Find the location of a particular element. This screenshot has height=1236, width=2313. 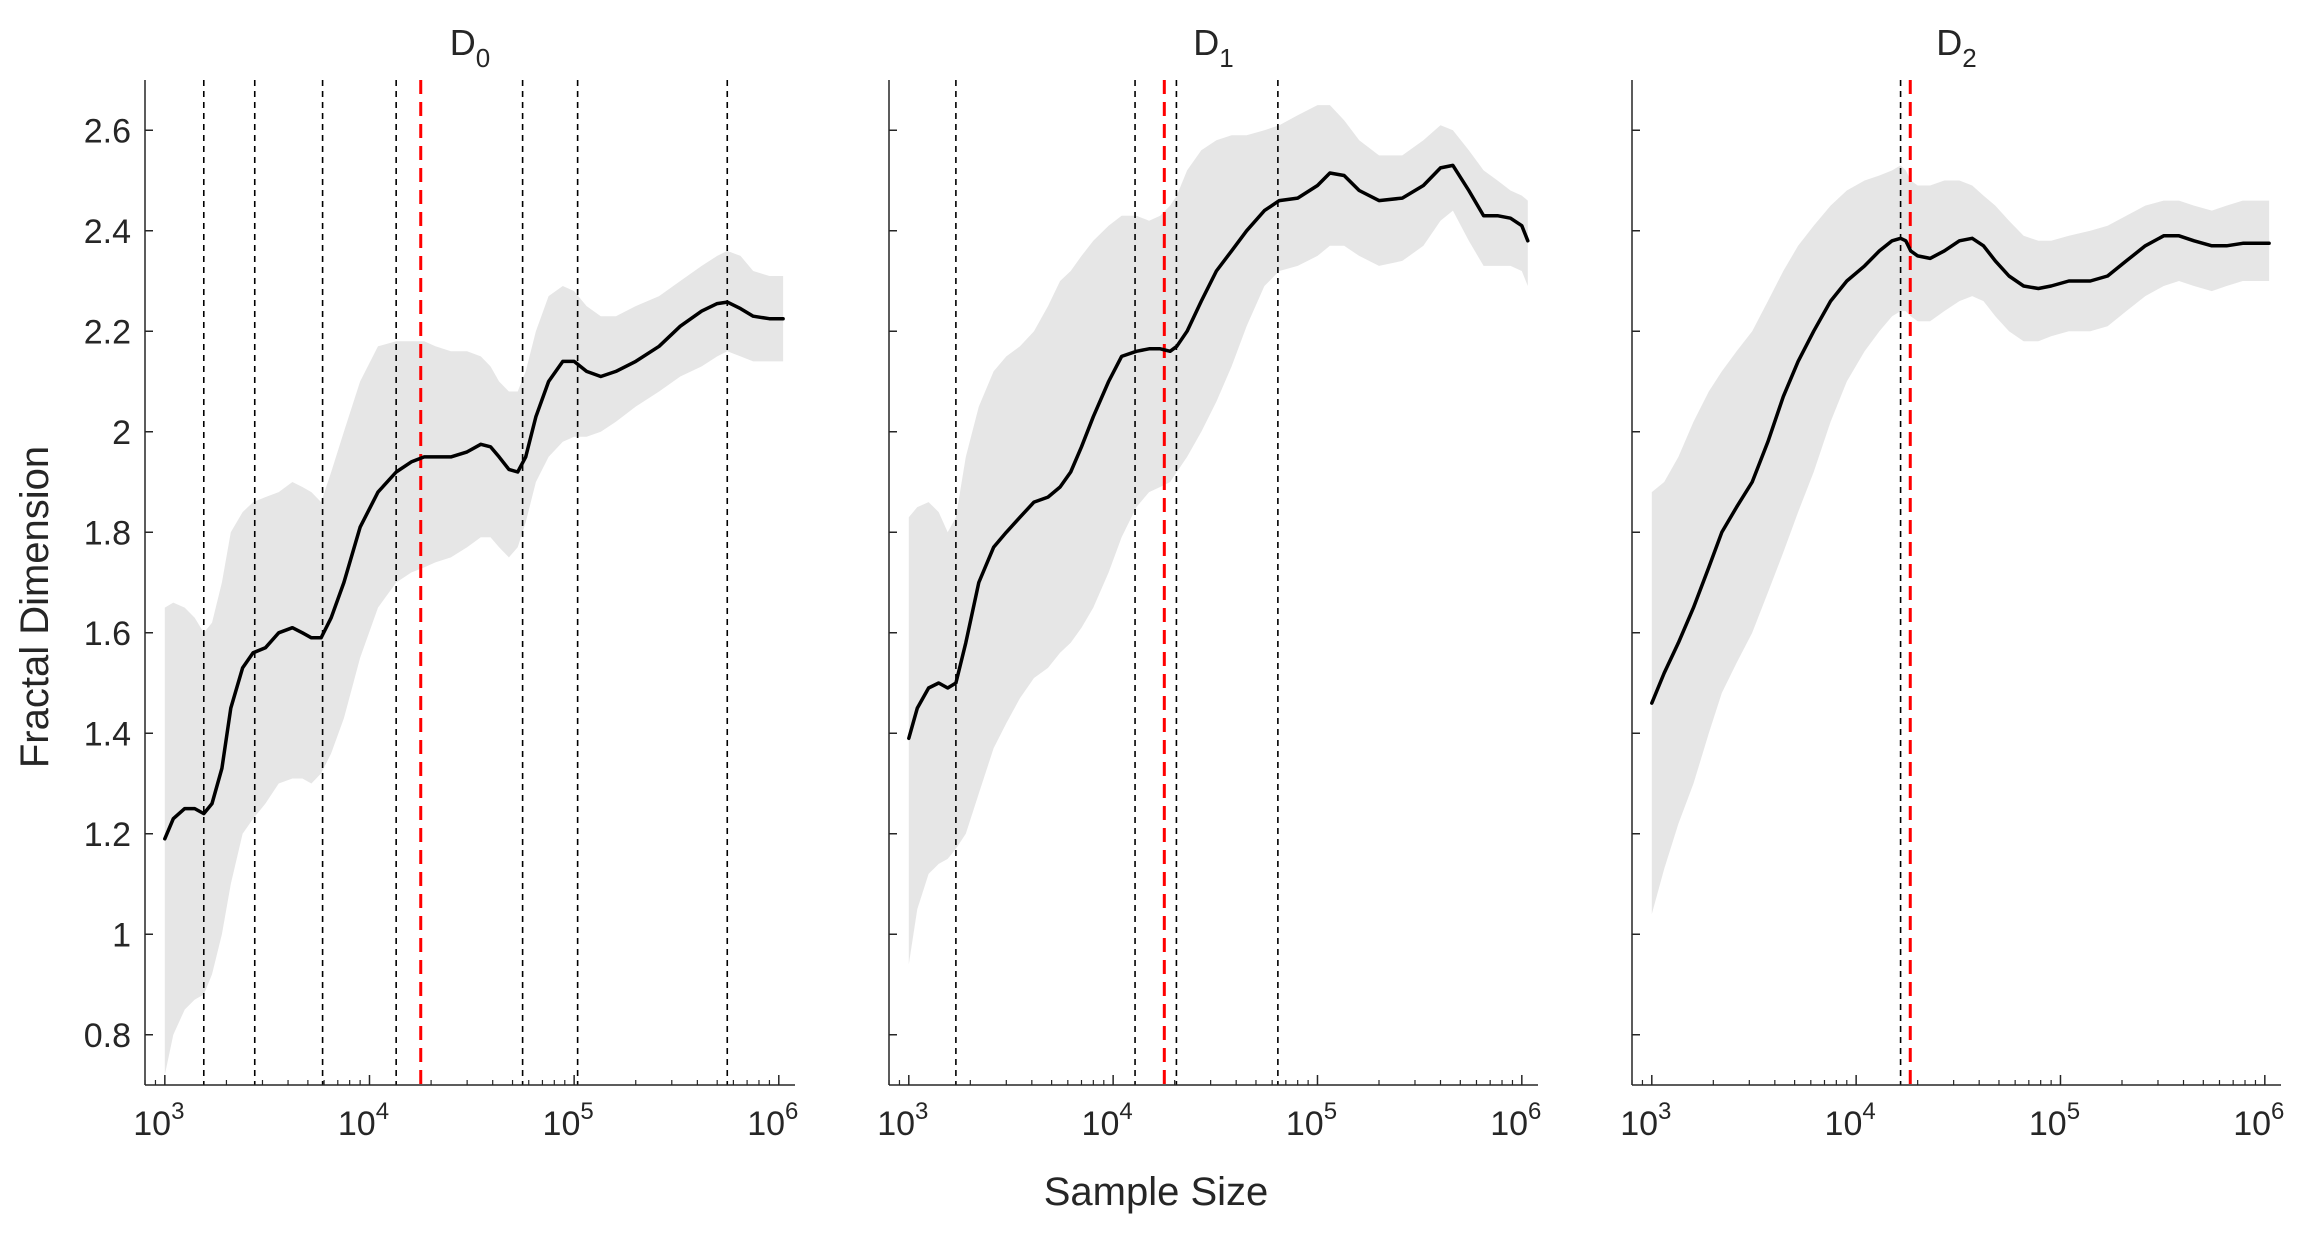

y-tick-label-2: 1.2 is located at coordinates (107, 835).